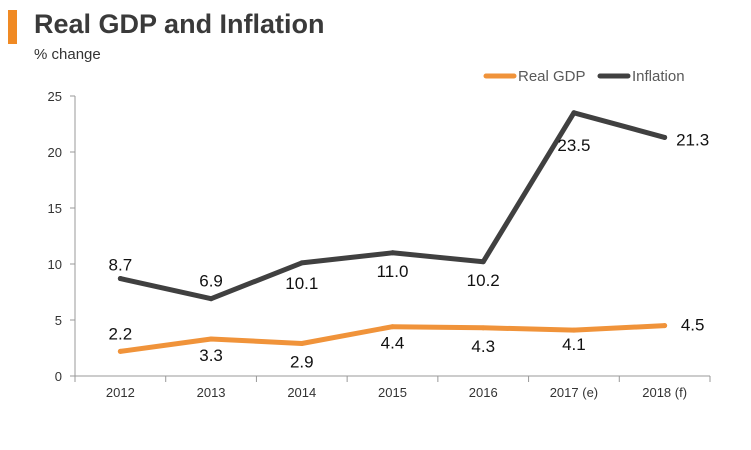 The image size is (751, 450). What do you see at coordinates (121, 265) in the screenshot?
I see `inflation-data-label: 8.7` at bounding box center [121, 265].